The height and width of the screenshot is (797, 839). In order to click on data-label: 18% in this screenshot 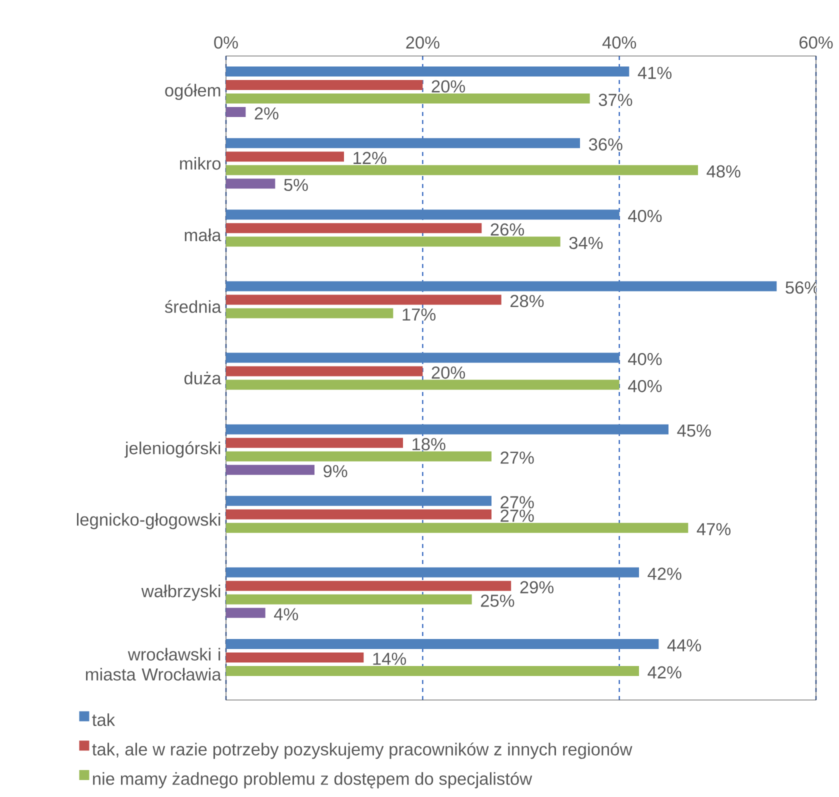, I will do `click(429, 444)`.